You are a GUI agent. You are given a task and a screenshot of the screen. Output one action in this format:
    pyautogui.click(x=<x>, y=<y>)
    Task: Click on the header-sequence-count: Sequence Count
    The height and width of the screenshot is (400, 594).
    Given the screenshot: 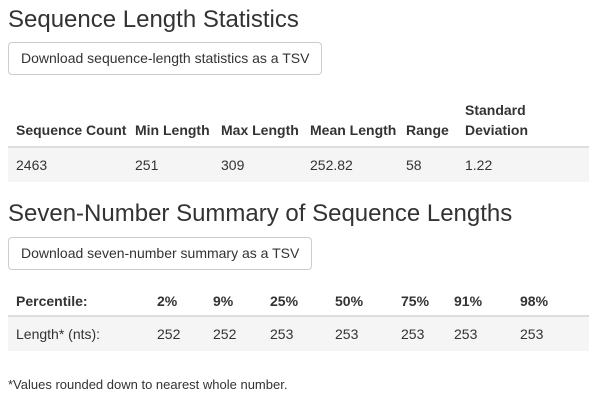 What is the action you would take?
    pyautogui.click(x=71, y=130)
    